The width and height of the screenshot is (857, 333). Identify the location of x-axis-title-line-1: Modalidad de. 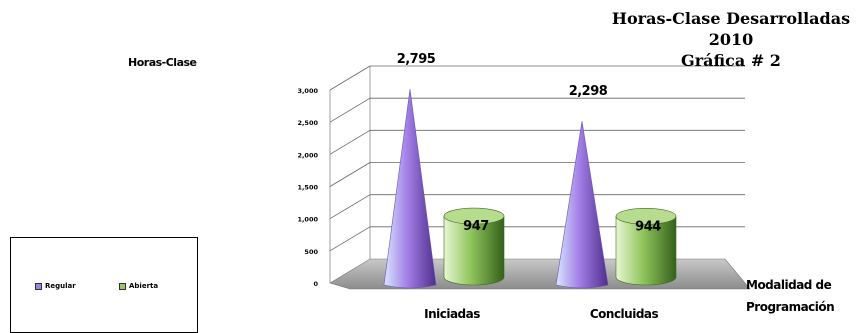
(789, 285).